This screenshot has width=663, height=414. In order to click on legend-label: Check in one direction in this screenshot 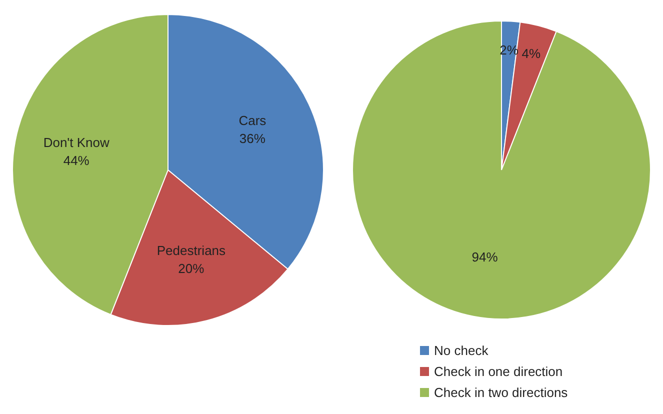, I will do `click(498, 372)`.